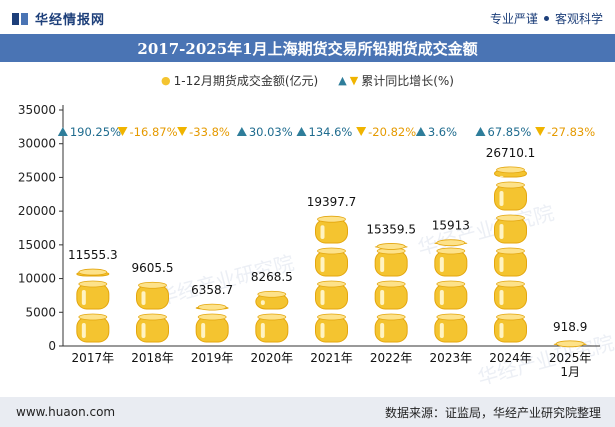 The height and width of the screenshot is (427, 615). Describe the element at coordinates (331, 358) in the screenshot. I see `x-tick-label: 2021年` at that location.